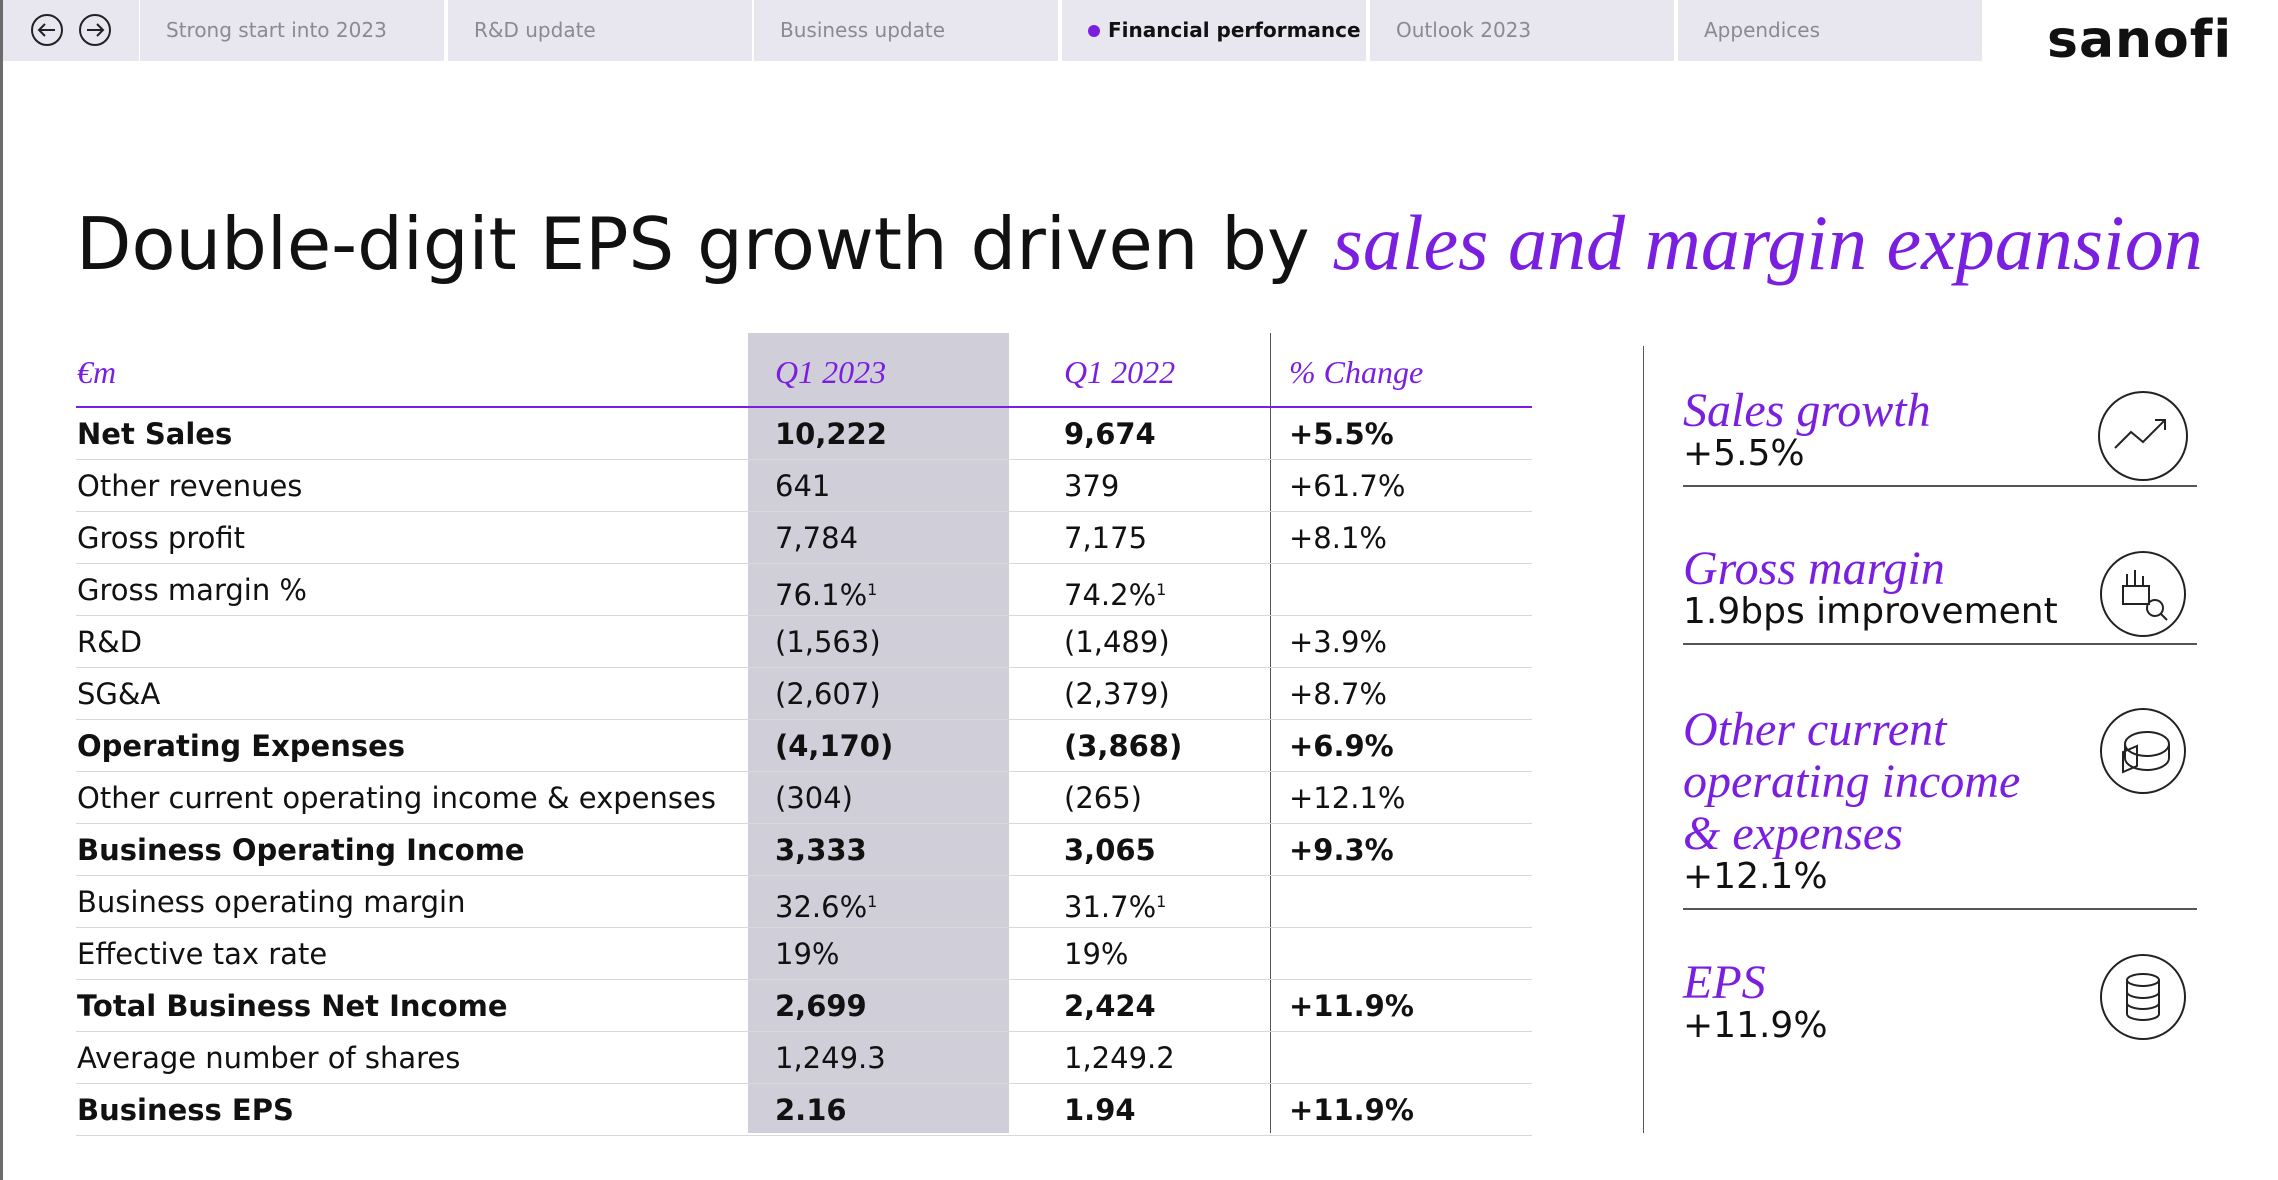  What do you see at coordinates (693, 244) in the screenshot?
I see `title-plain: Double-digit EPS growth driven by` at bounding box center [693, 244].